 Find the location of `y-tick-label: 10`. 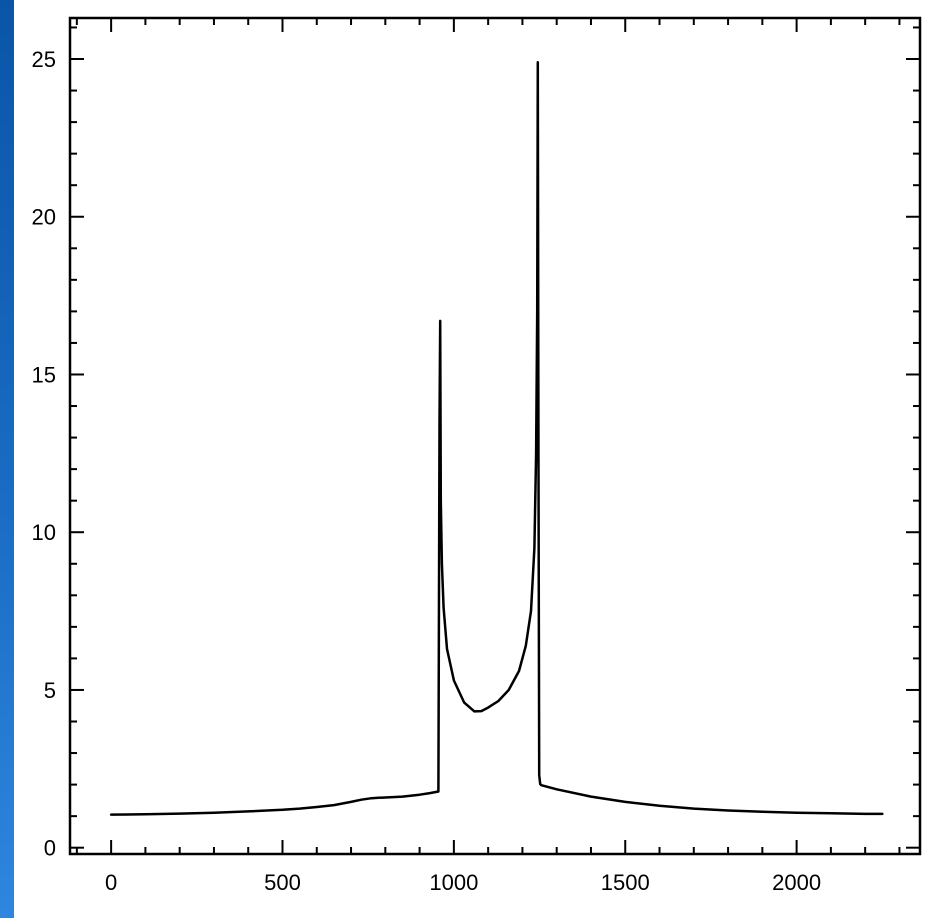

y-tick-label: 10 is located at coordinates (44, 532).